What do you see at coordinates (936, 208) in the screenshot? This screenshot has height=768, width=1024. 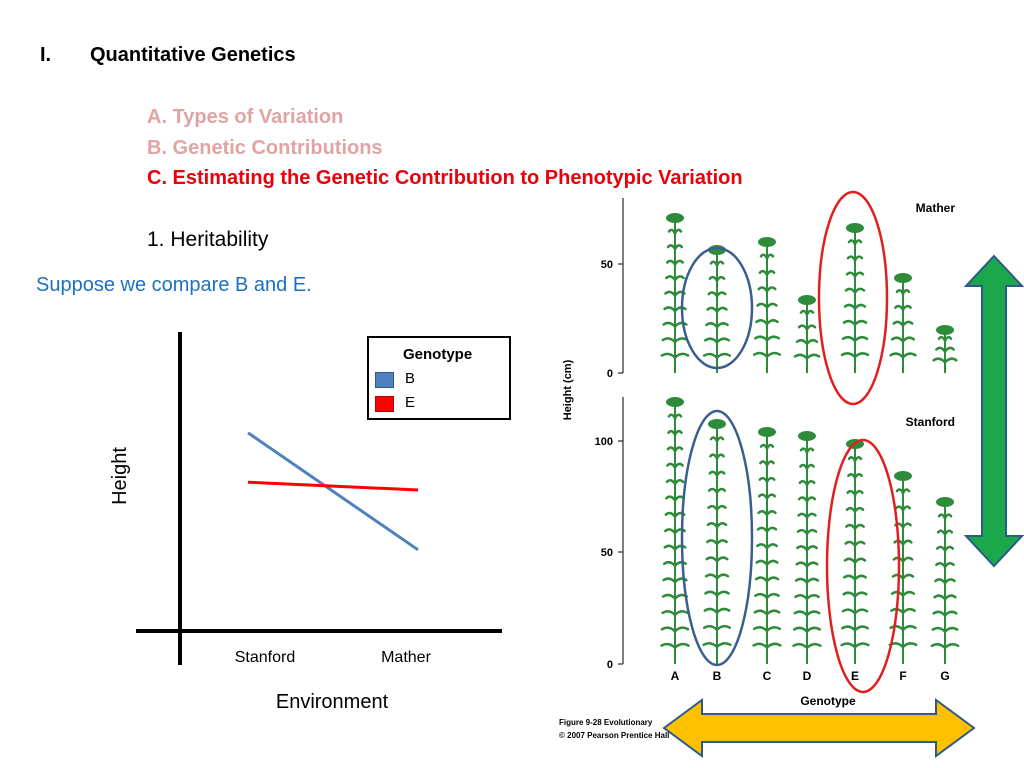 I see `mather-panel-label: Mather` at bounding box center [936, 208].